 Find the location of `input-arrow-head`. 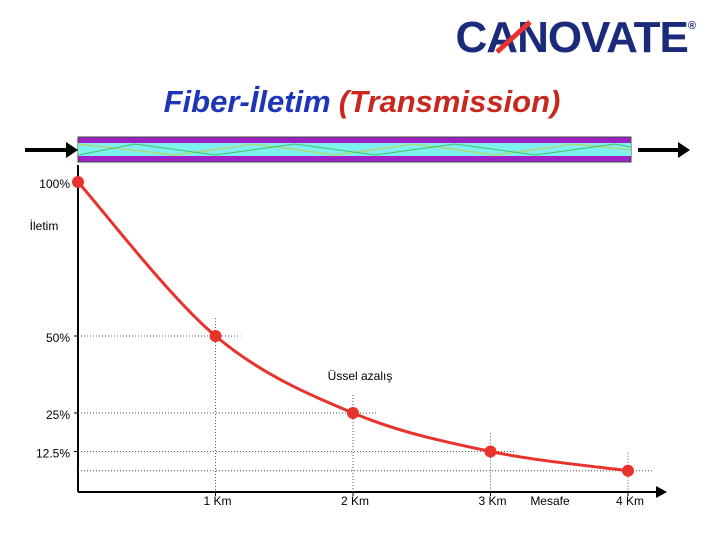

input-arrow-head is located at coordinates (72, 150).